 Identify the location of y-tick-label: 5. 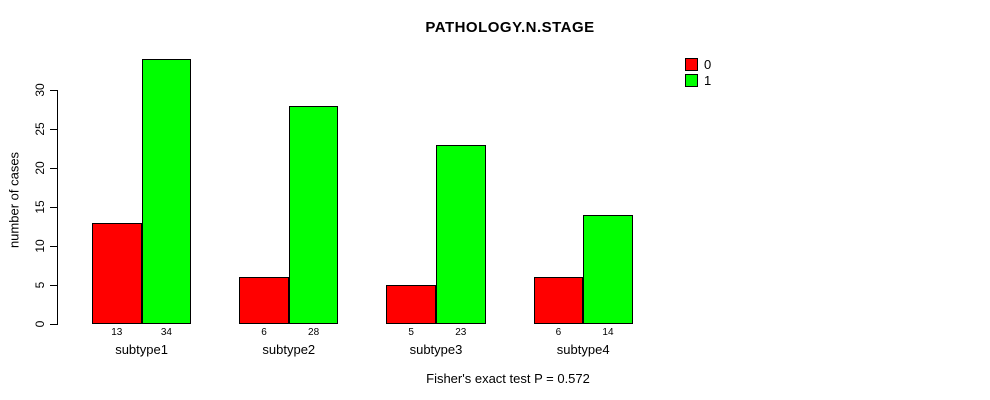
(40, 285).